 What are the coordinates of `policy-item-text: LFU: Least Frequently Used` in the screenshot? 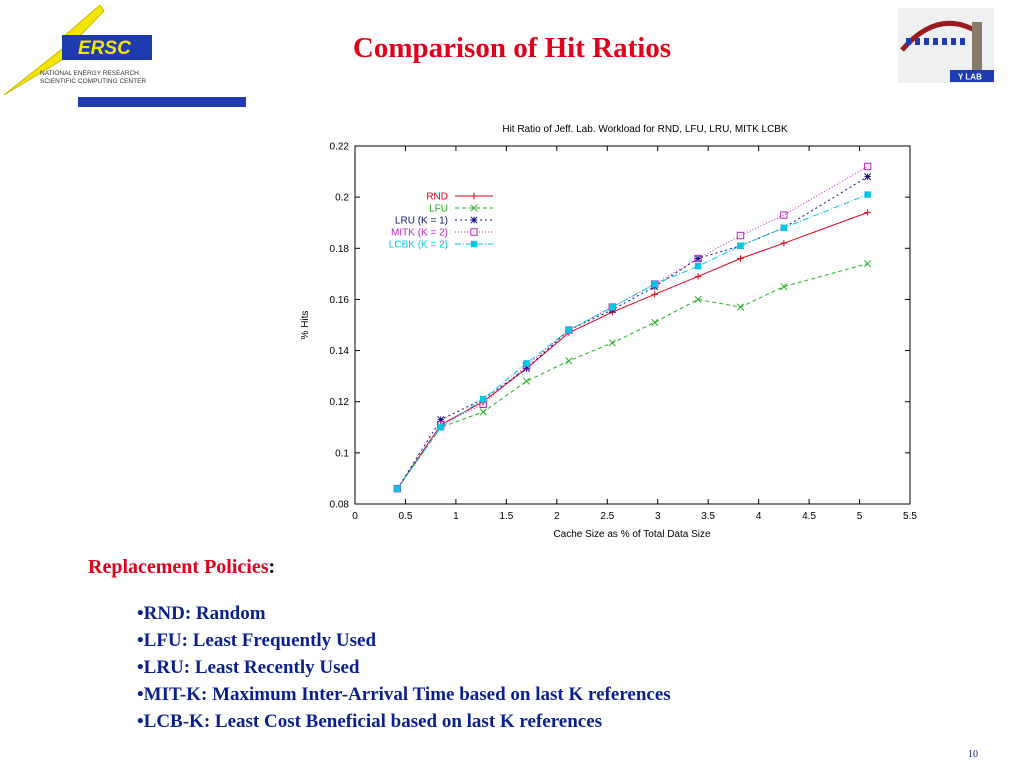 It's located at (260, 640).